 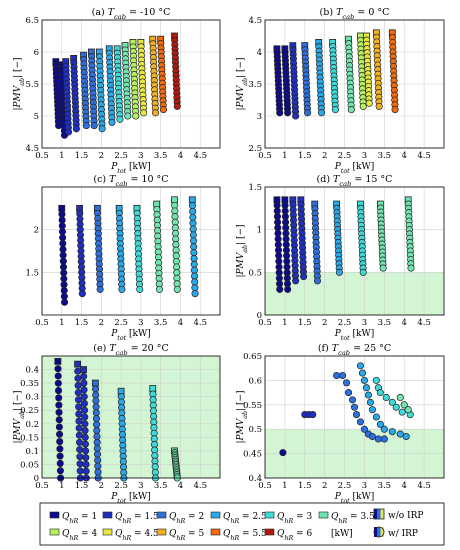 What do you see at coordinates (355, 181) in the screenshot?
I see `panel-title: (d) Tcab = 15 °C` at bounding box center [355, 181].